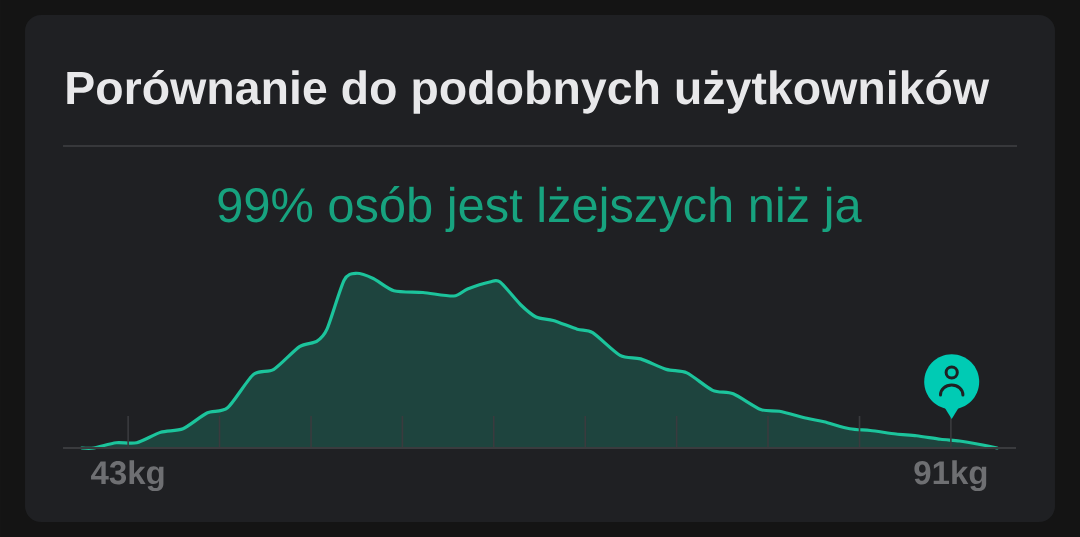 The width and height of the screenshot is (1080, 537). Describe the element at coordinates (950, 476) in the screenshot. I see `x-tick-label: 91kg` at that location.